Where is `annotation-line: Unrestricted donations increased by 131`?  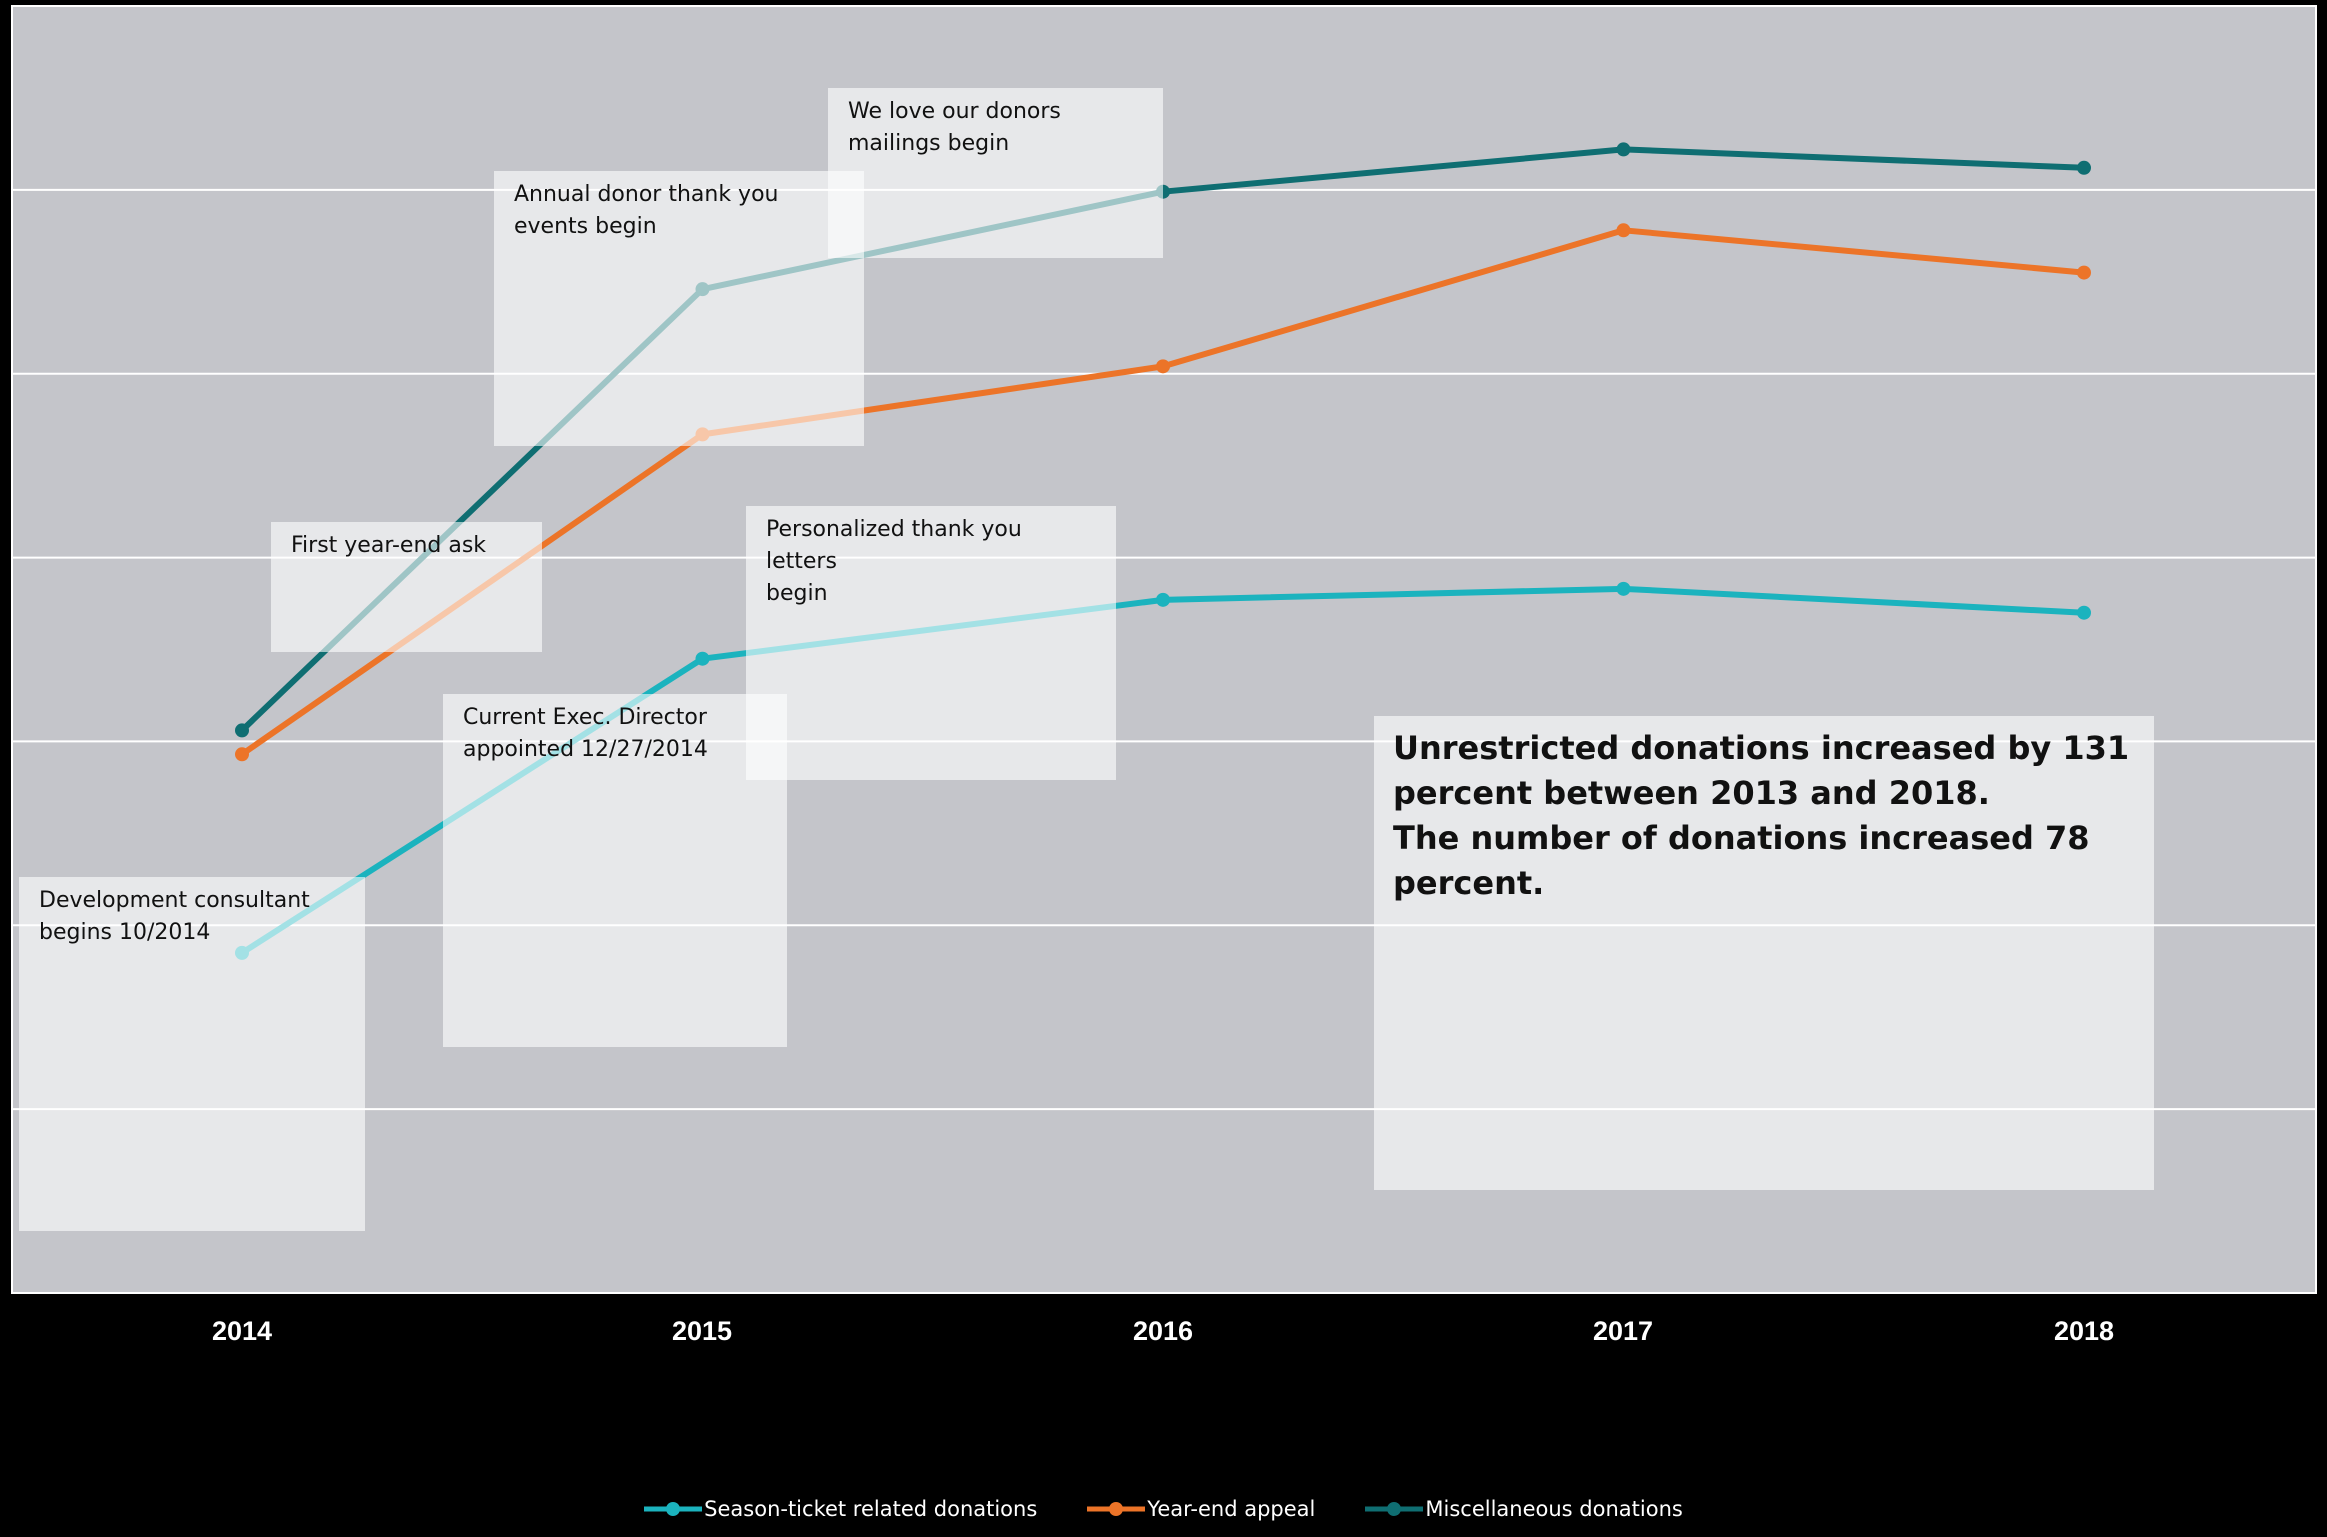 annotation-line: Unrestricted donations increased by 131 is located at coordinates (1761, 748).